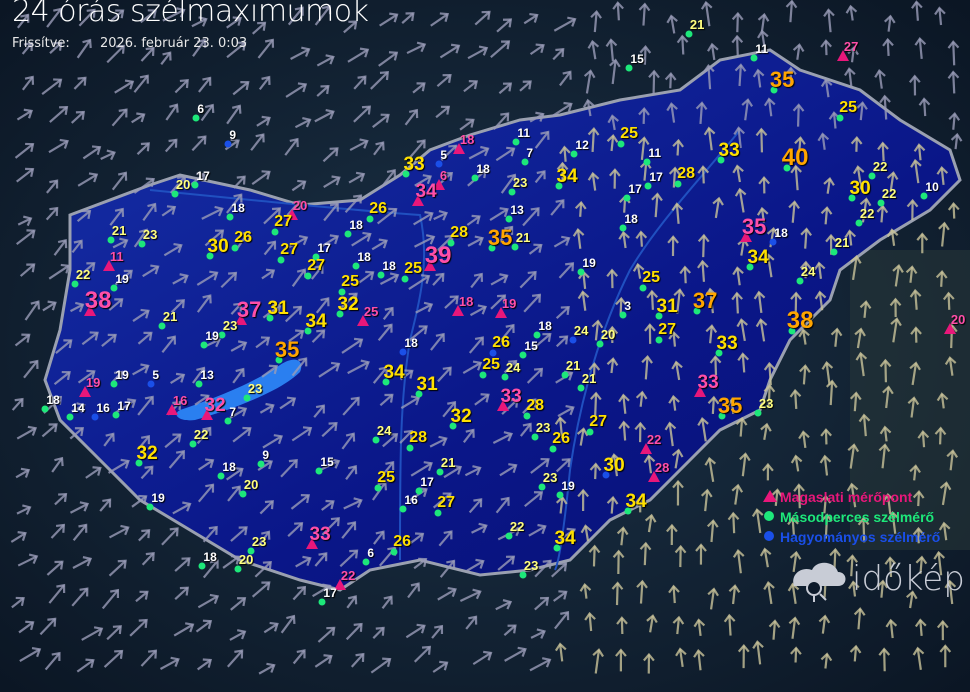  What do you see at coordinates (614, 465) in the screenshot?
I see `station-value: 30` at bounding box center [614, 465].